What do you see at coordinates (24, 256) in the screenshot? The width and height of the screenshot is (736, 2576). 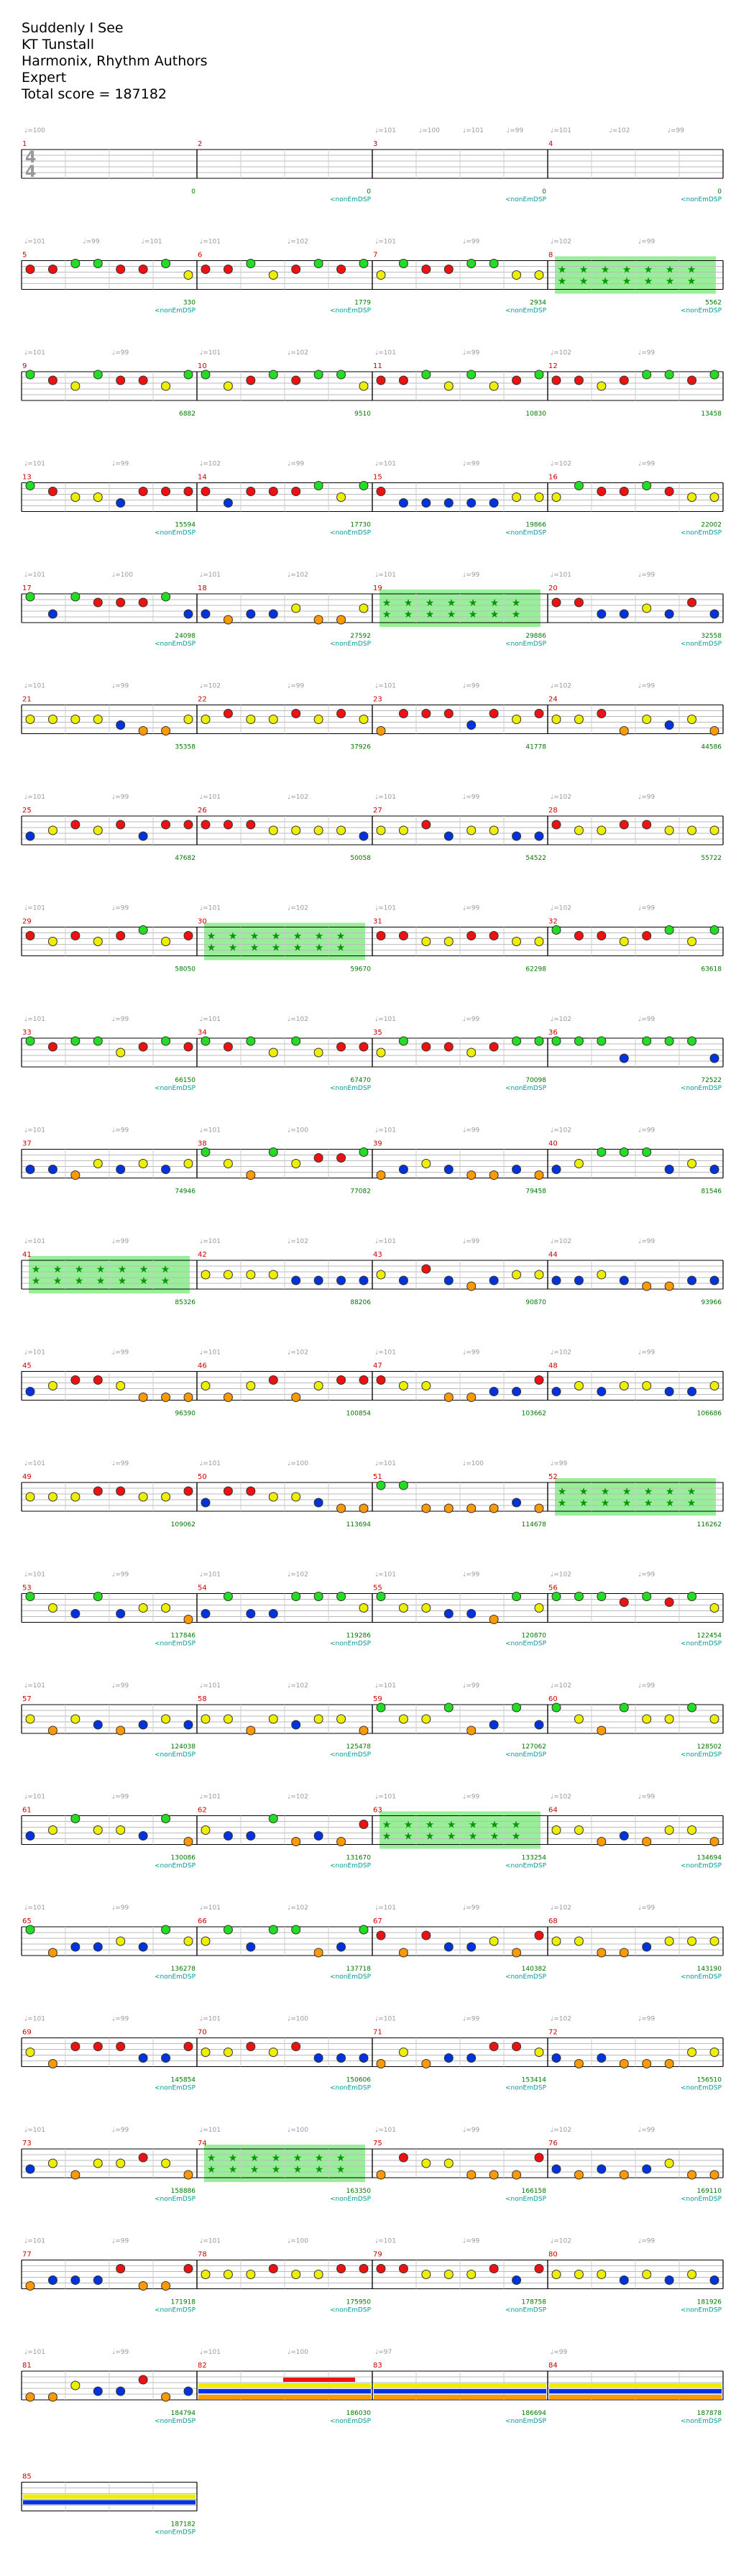 I see `measure-number: 5` at bounding box center [24, 256].